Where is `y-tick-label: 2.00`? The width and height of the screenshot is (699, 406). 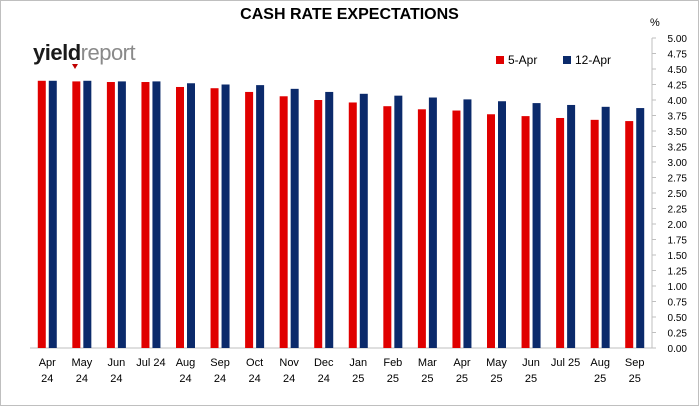
y-tick-label: 2.00 is located at coordinates (678, 225).